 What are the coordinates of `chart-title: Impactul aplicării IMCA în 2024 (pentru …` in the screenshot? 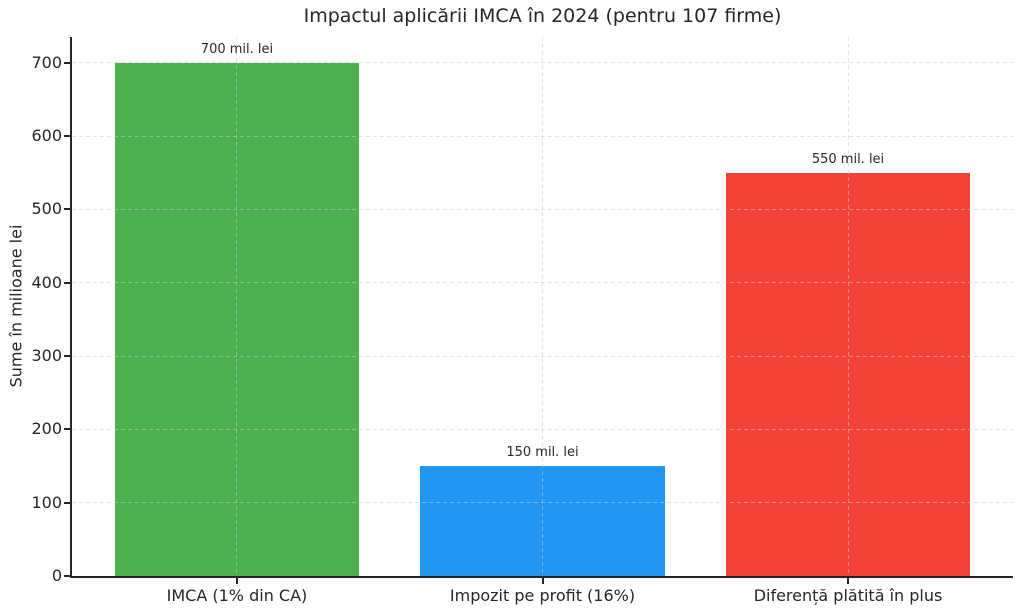 It's located at (542, 16).